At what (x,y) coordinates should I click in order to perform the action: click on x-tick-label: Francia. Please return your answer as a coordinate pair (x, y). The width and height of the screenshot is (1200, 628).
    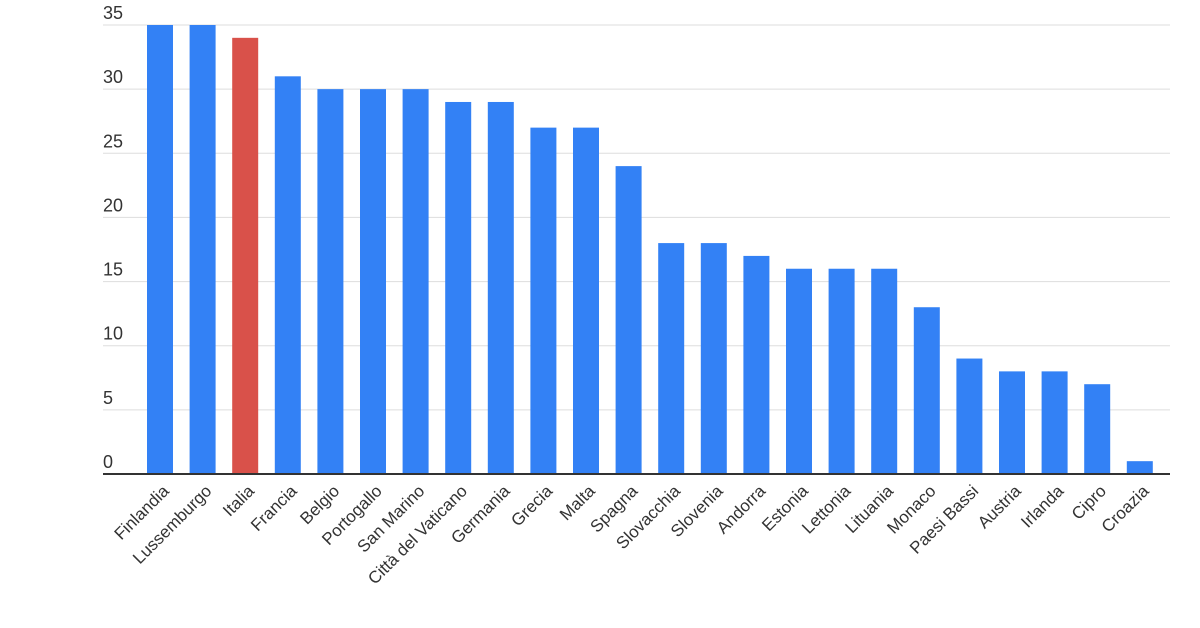
    Looking at the image, I should click on (274, 508).